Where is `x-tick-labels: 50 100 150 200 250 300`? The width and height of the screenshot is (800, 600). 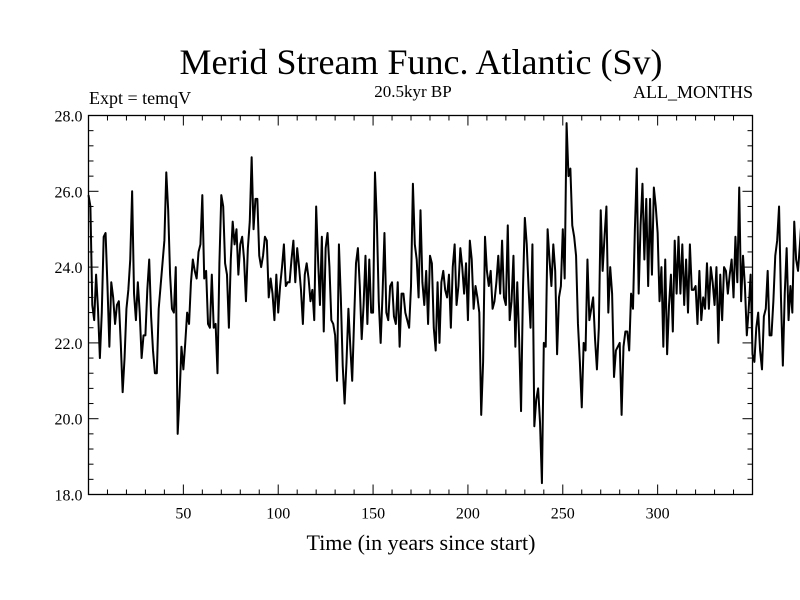 x-tick-labels: 50 100 150 200 250 300 is located at coordinates (422, 514).